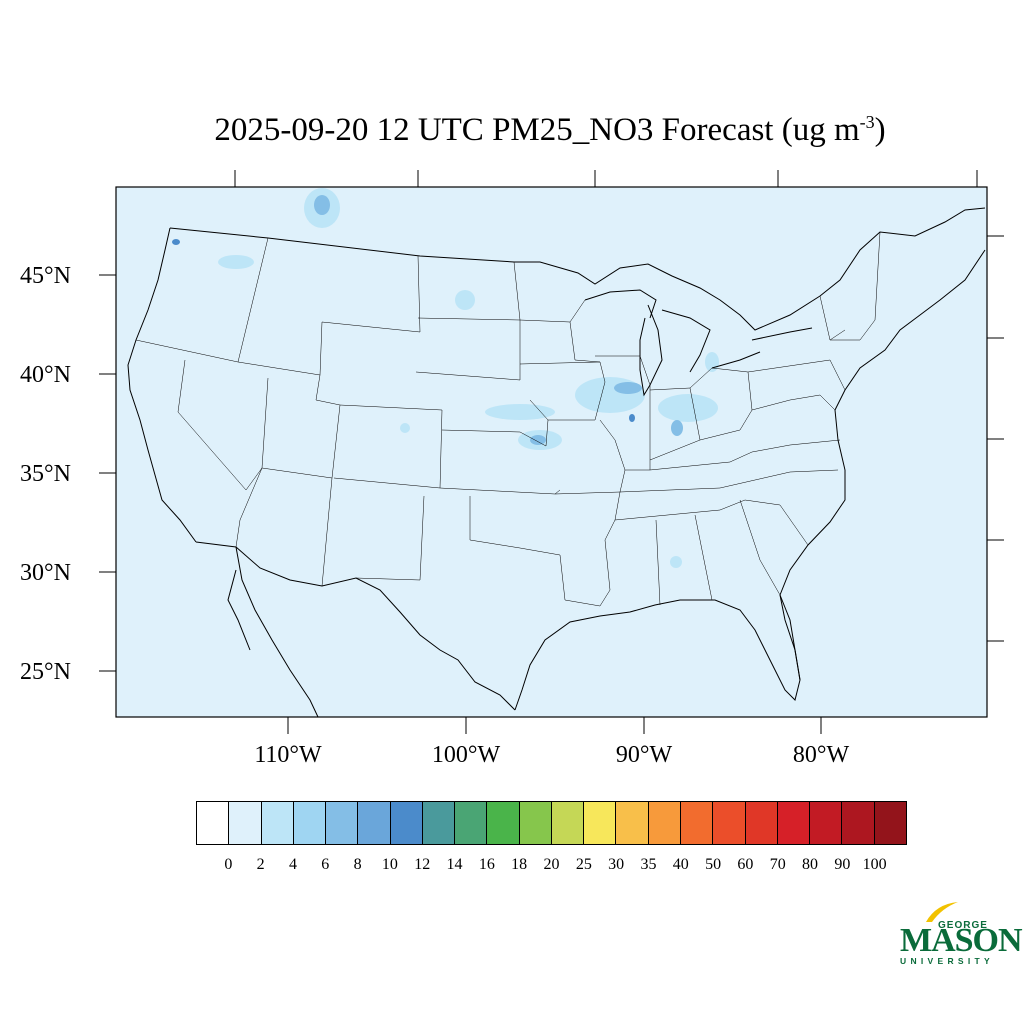 This screenshot has width=1024, height=1024. Describe the element at coordinates (260, 864) in the screenshot. I see `colorbar-label: 2` at that location.